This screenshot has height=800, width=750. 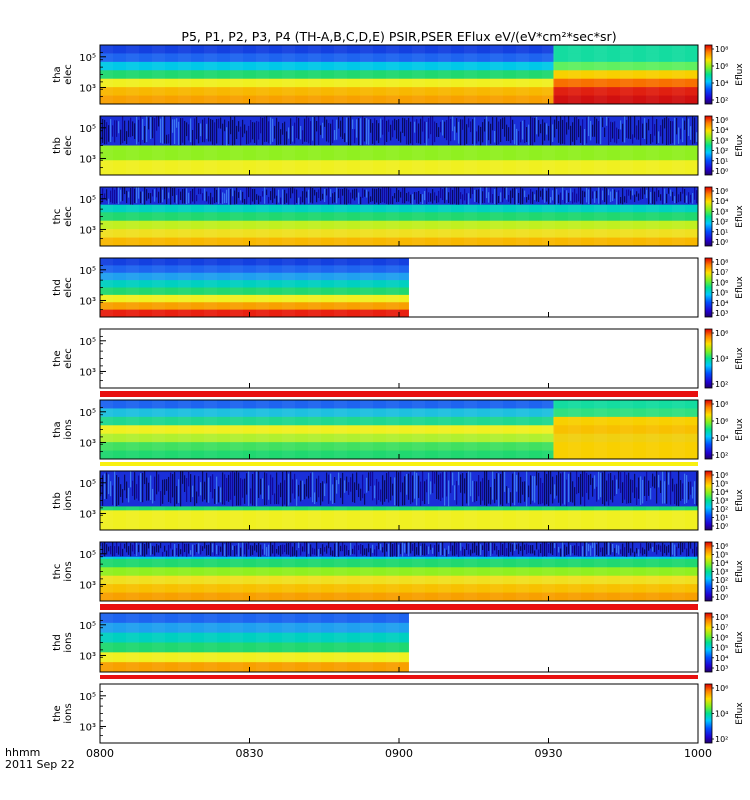 I want to click on colorbar-tick-label: 10⁶, so click(x=721, y=688).